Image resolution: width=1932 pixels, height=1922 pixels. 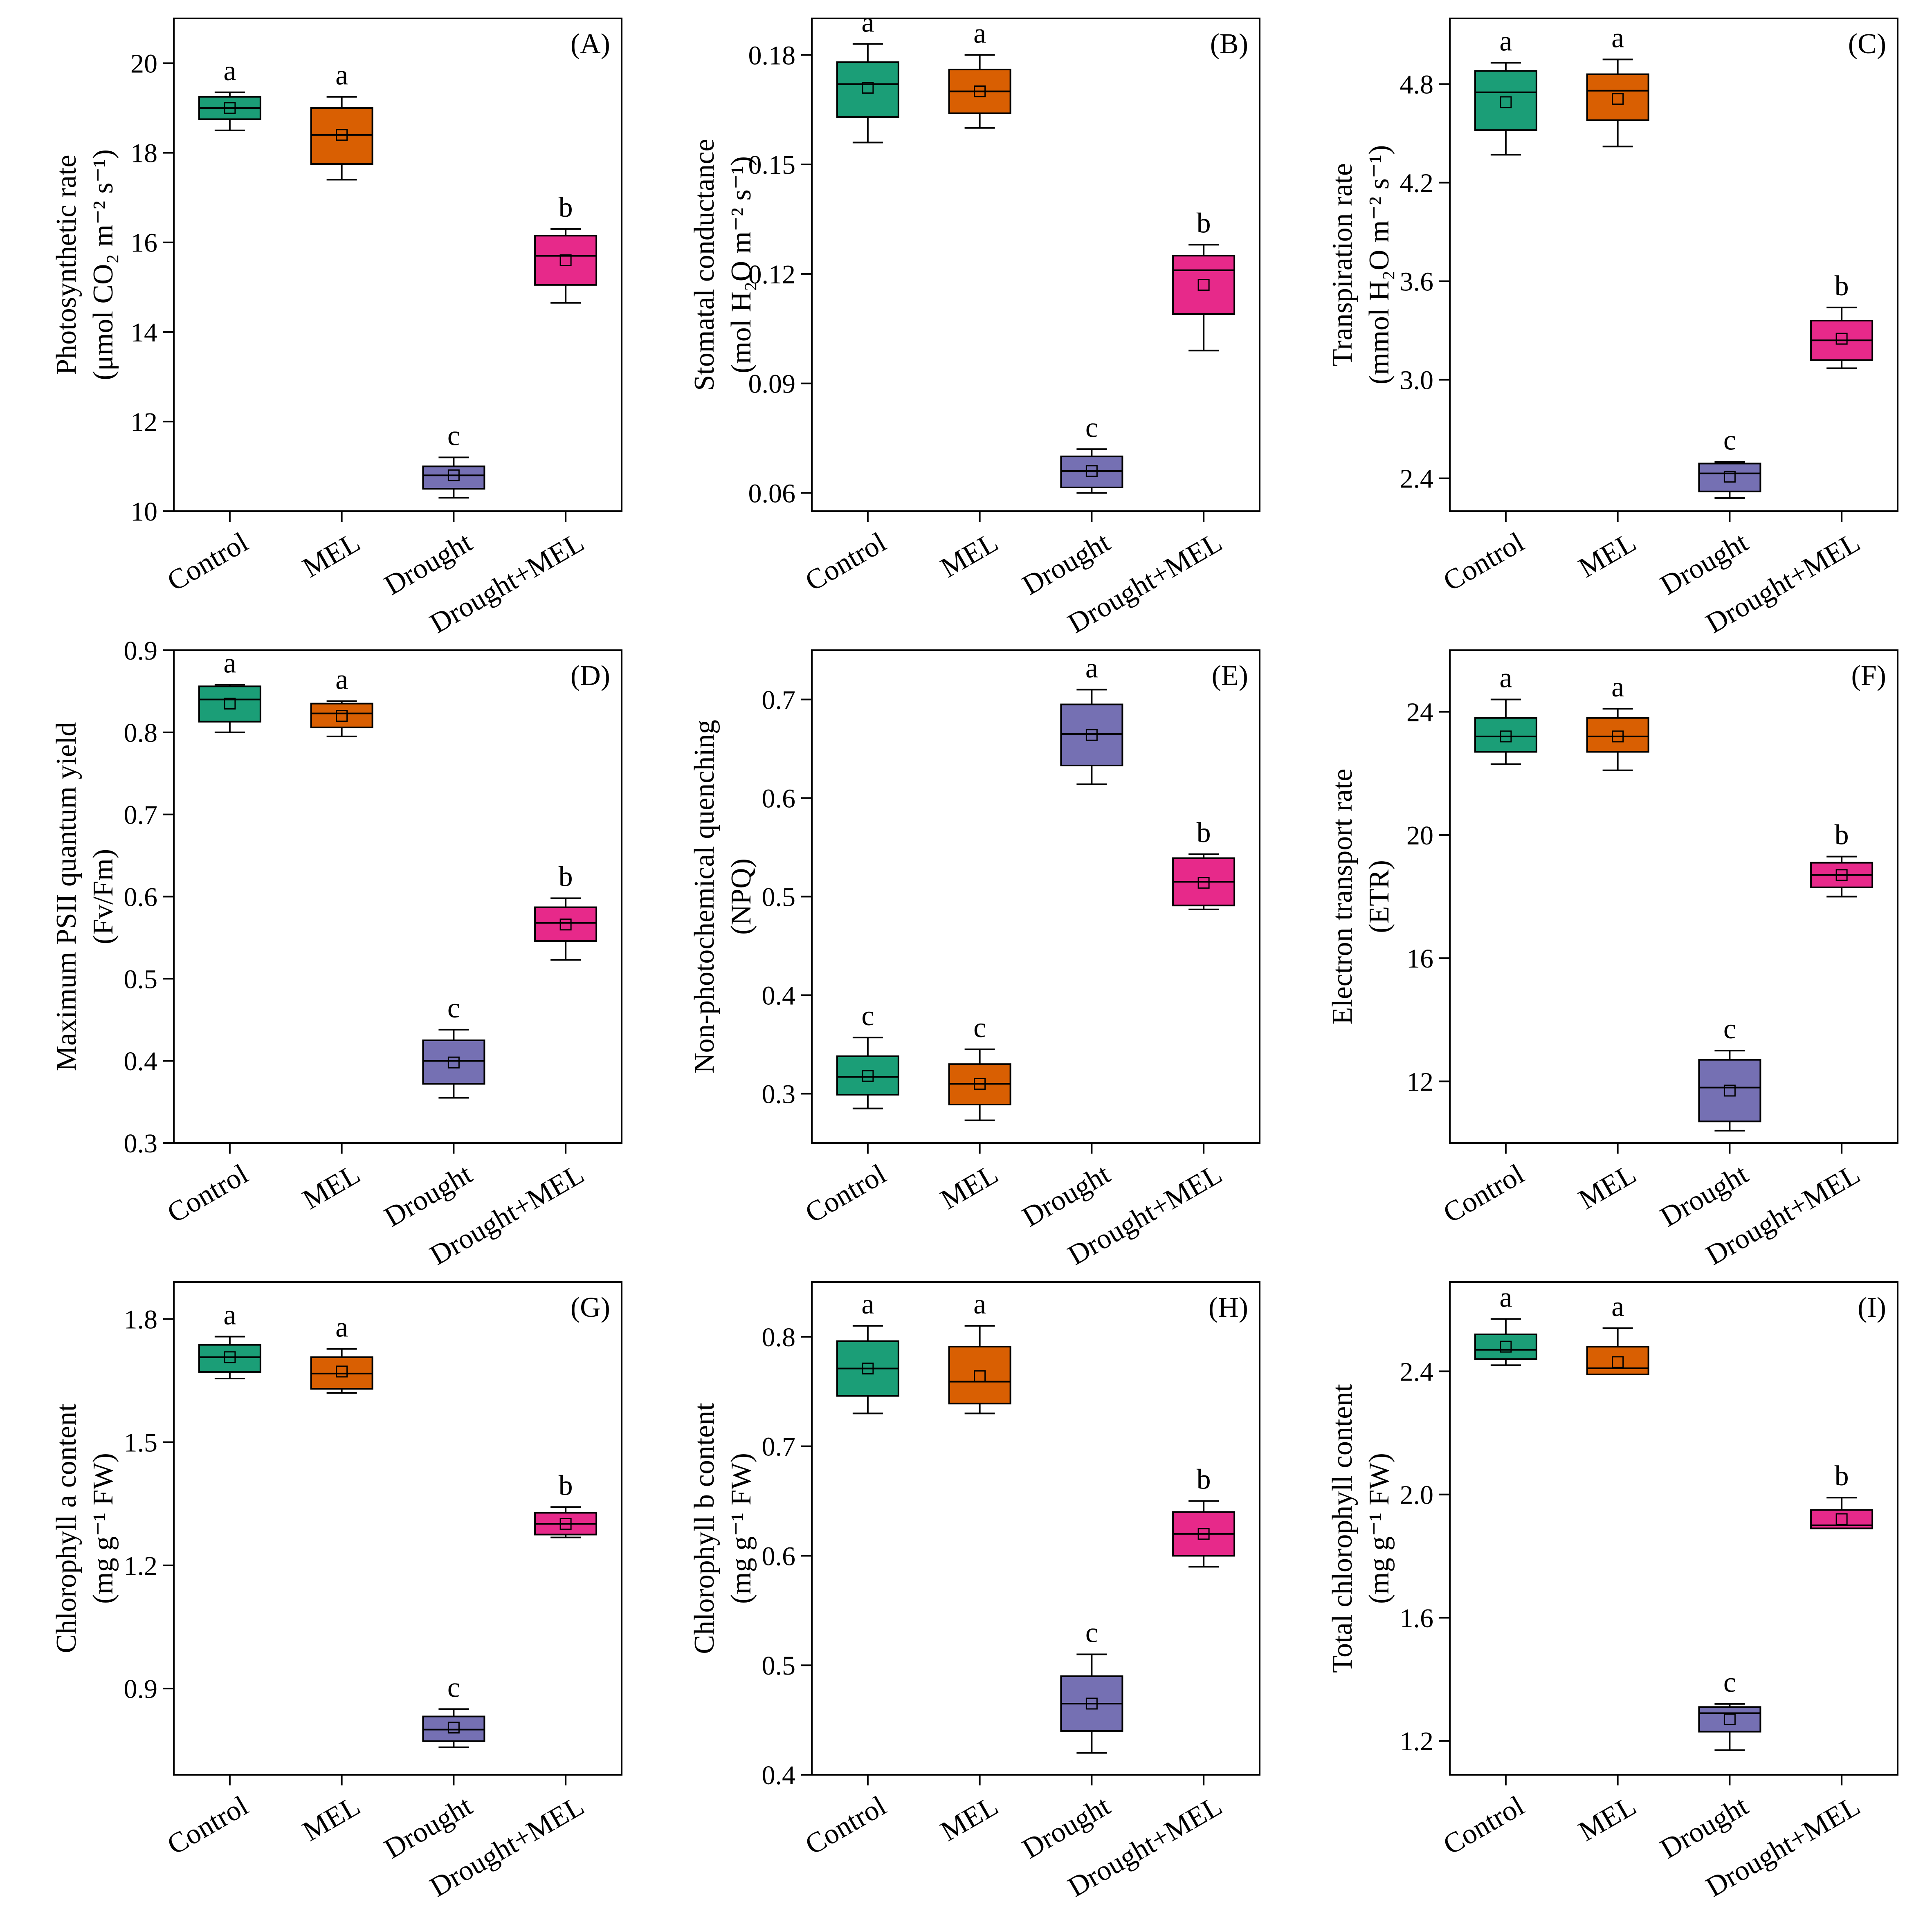 What do you see at coordinates (1380, 896) in the screenshot?
I see `y-axis-title-units: (ETR)` at bounding box center [1380, 896].